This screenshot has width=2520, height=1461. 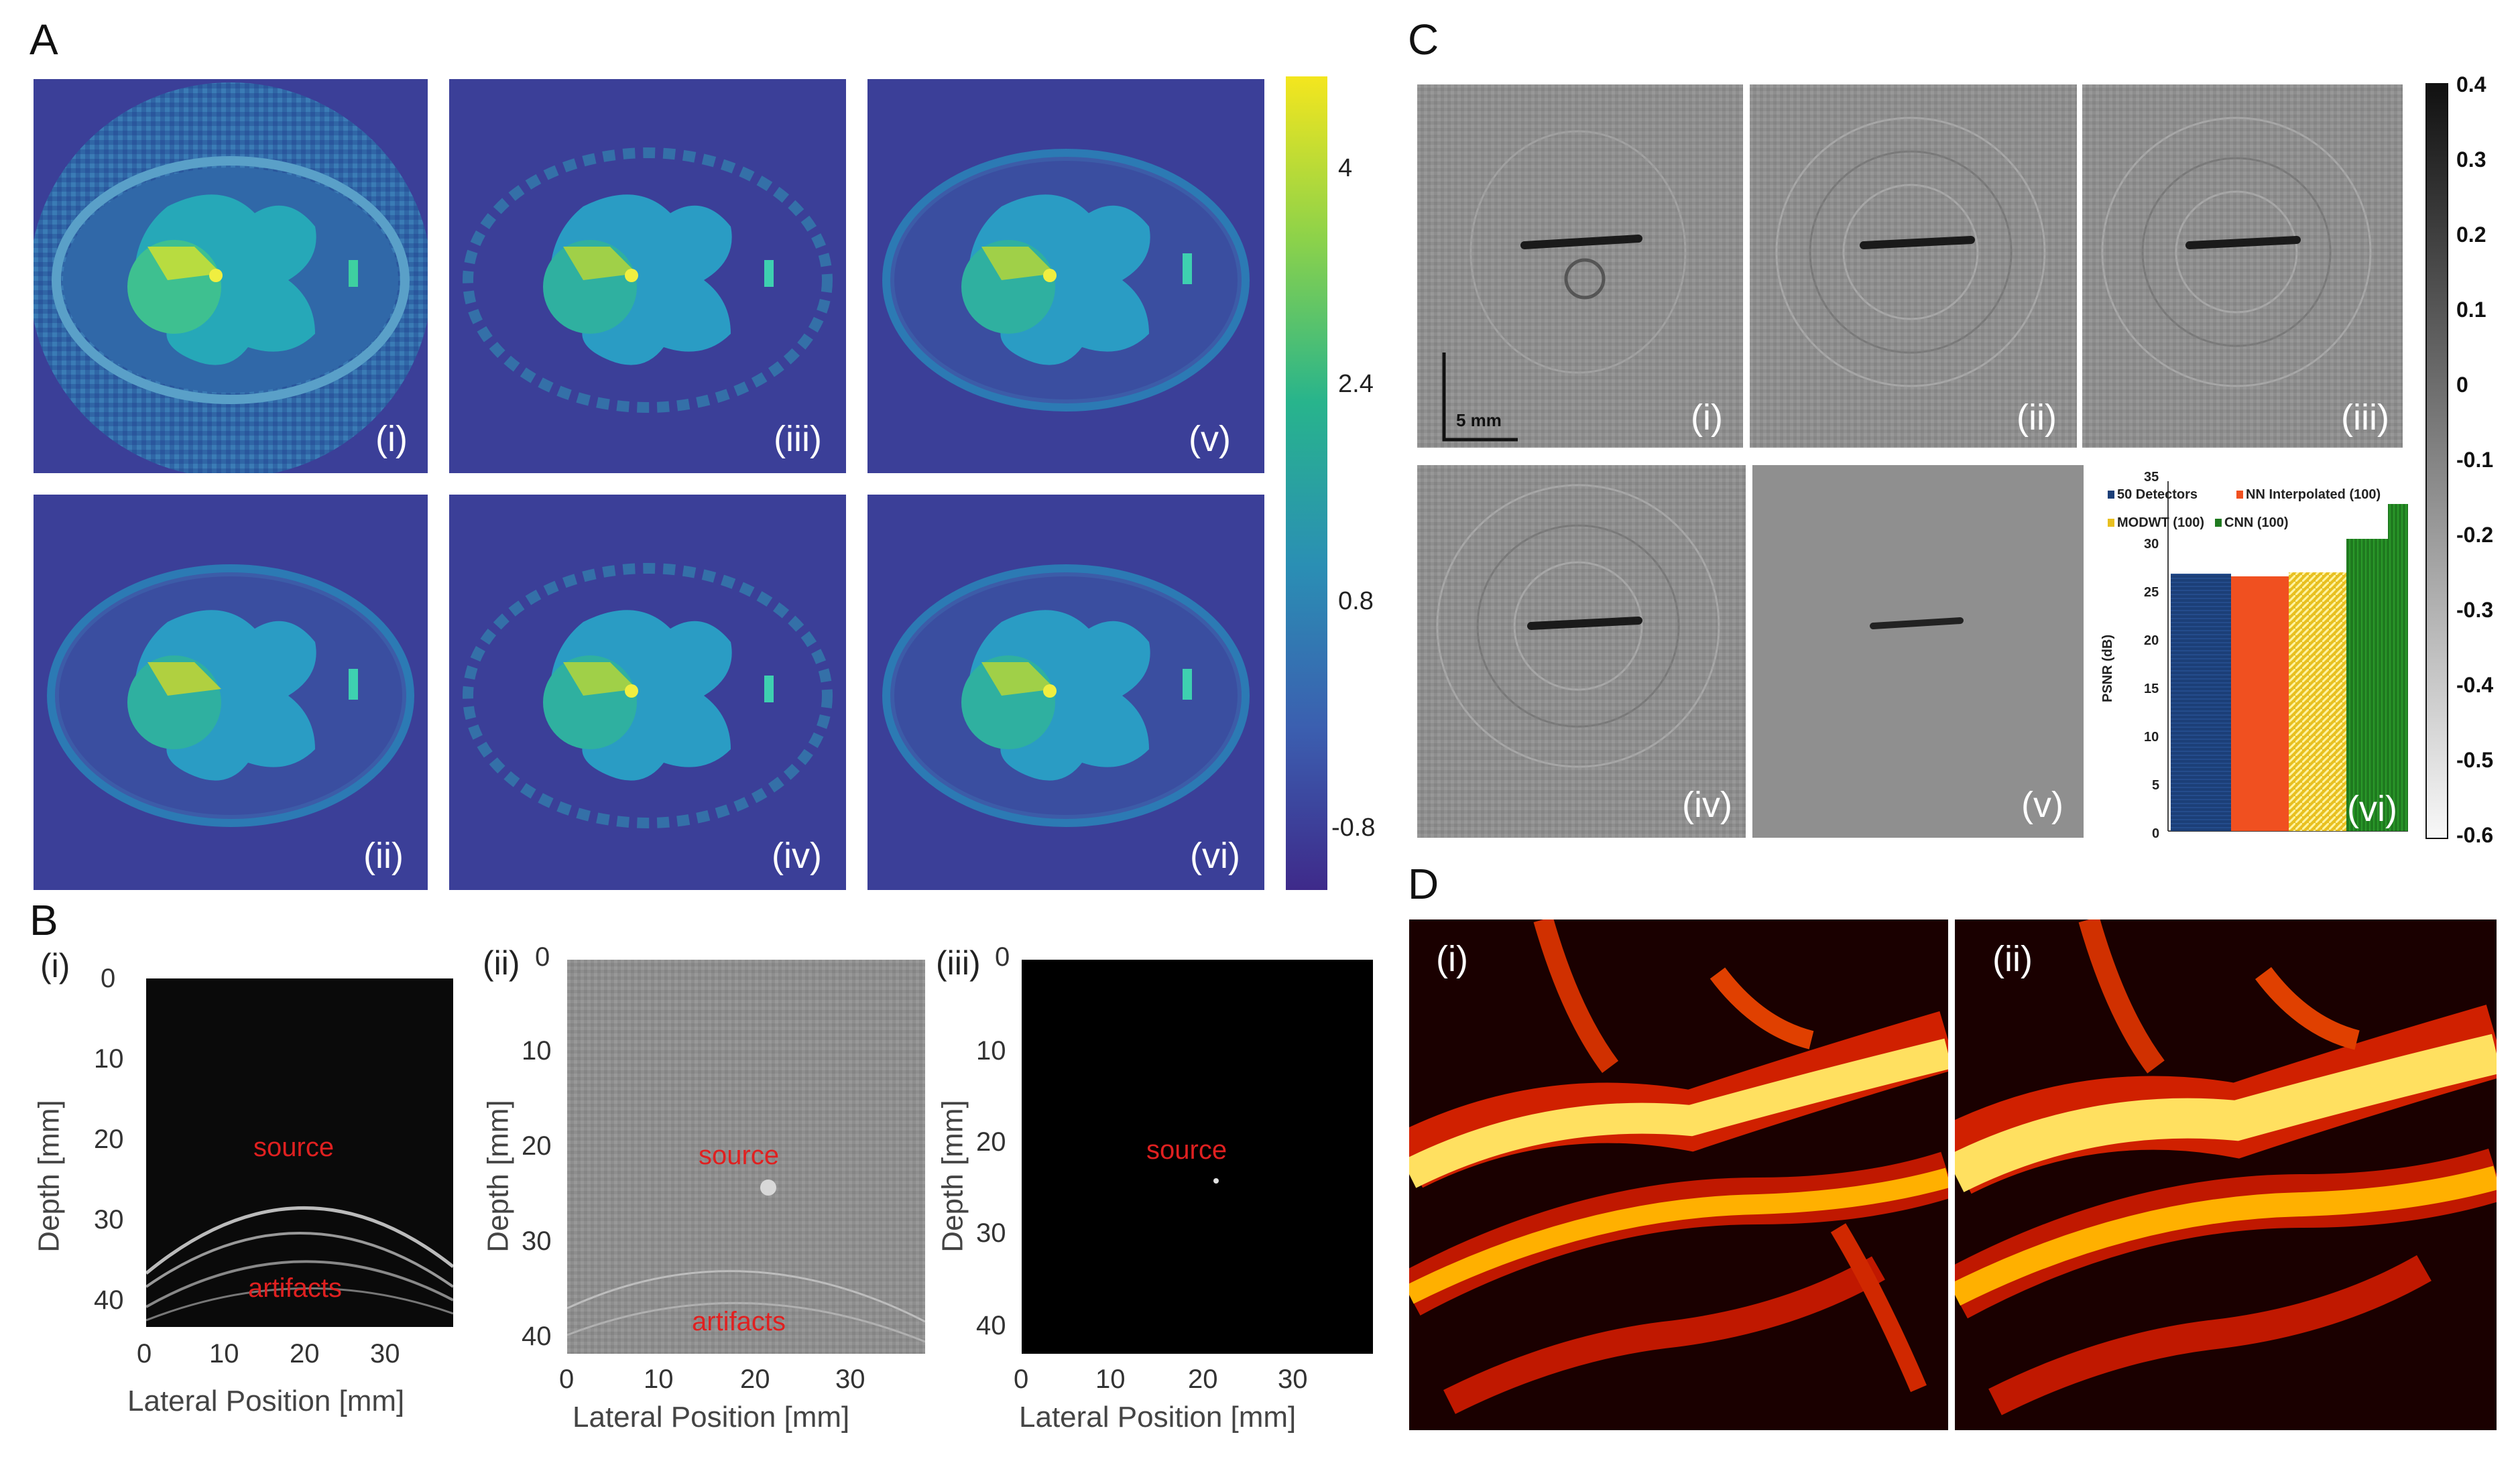 What do you see at coordinates (2242, 266) in the screenshot?
I see `panel-c-tile-iii: (iii)` at bounding box center [2242, 266].